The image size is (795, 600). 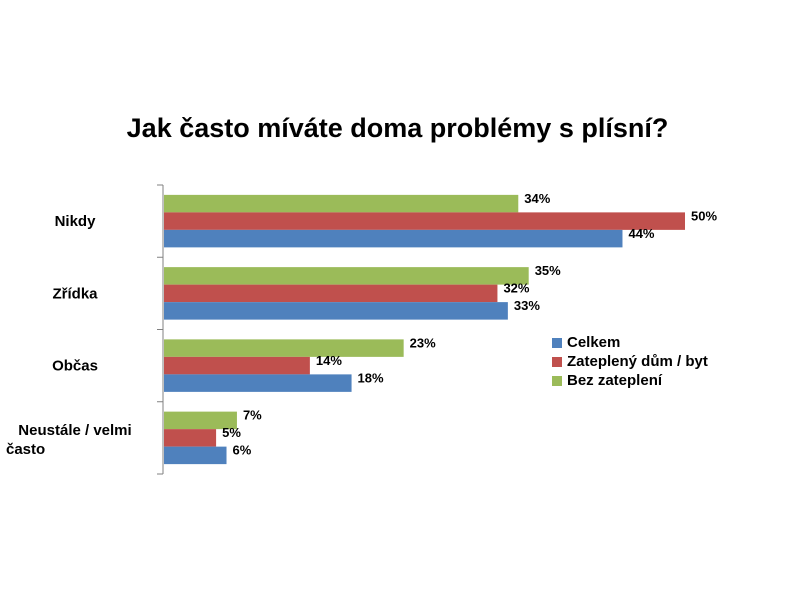 I want to click on legend-label: Celkem, so click(x=594, y=342).